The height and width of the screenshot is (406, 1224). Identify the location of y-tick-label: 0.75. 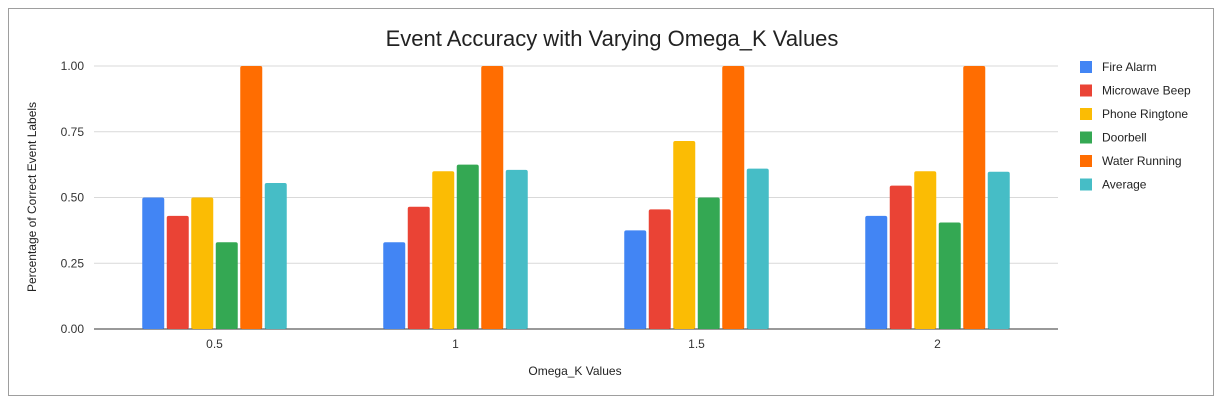
(73, 132).